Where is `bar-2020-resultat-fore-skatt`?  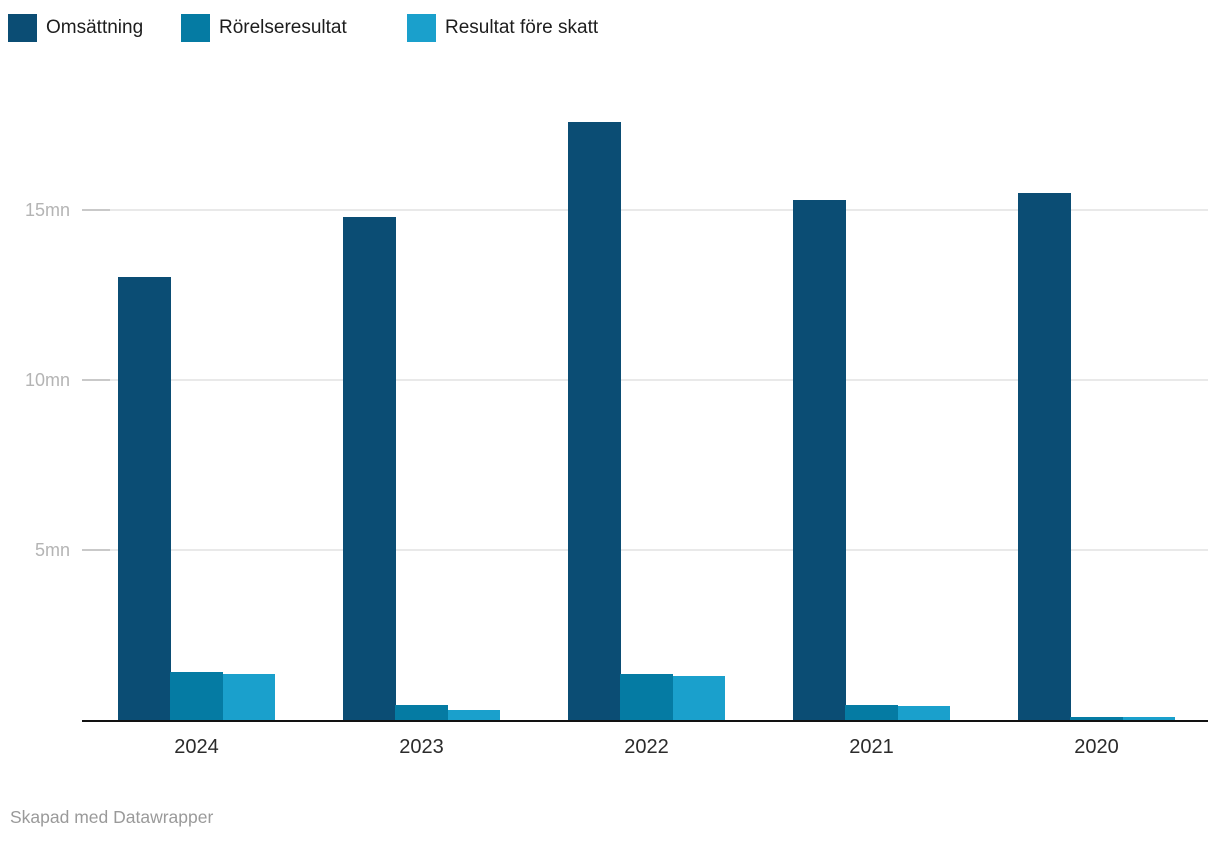 bar-2020-resultat-fore-skatt is located at coordinates (1149, 718).